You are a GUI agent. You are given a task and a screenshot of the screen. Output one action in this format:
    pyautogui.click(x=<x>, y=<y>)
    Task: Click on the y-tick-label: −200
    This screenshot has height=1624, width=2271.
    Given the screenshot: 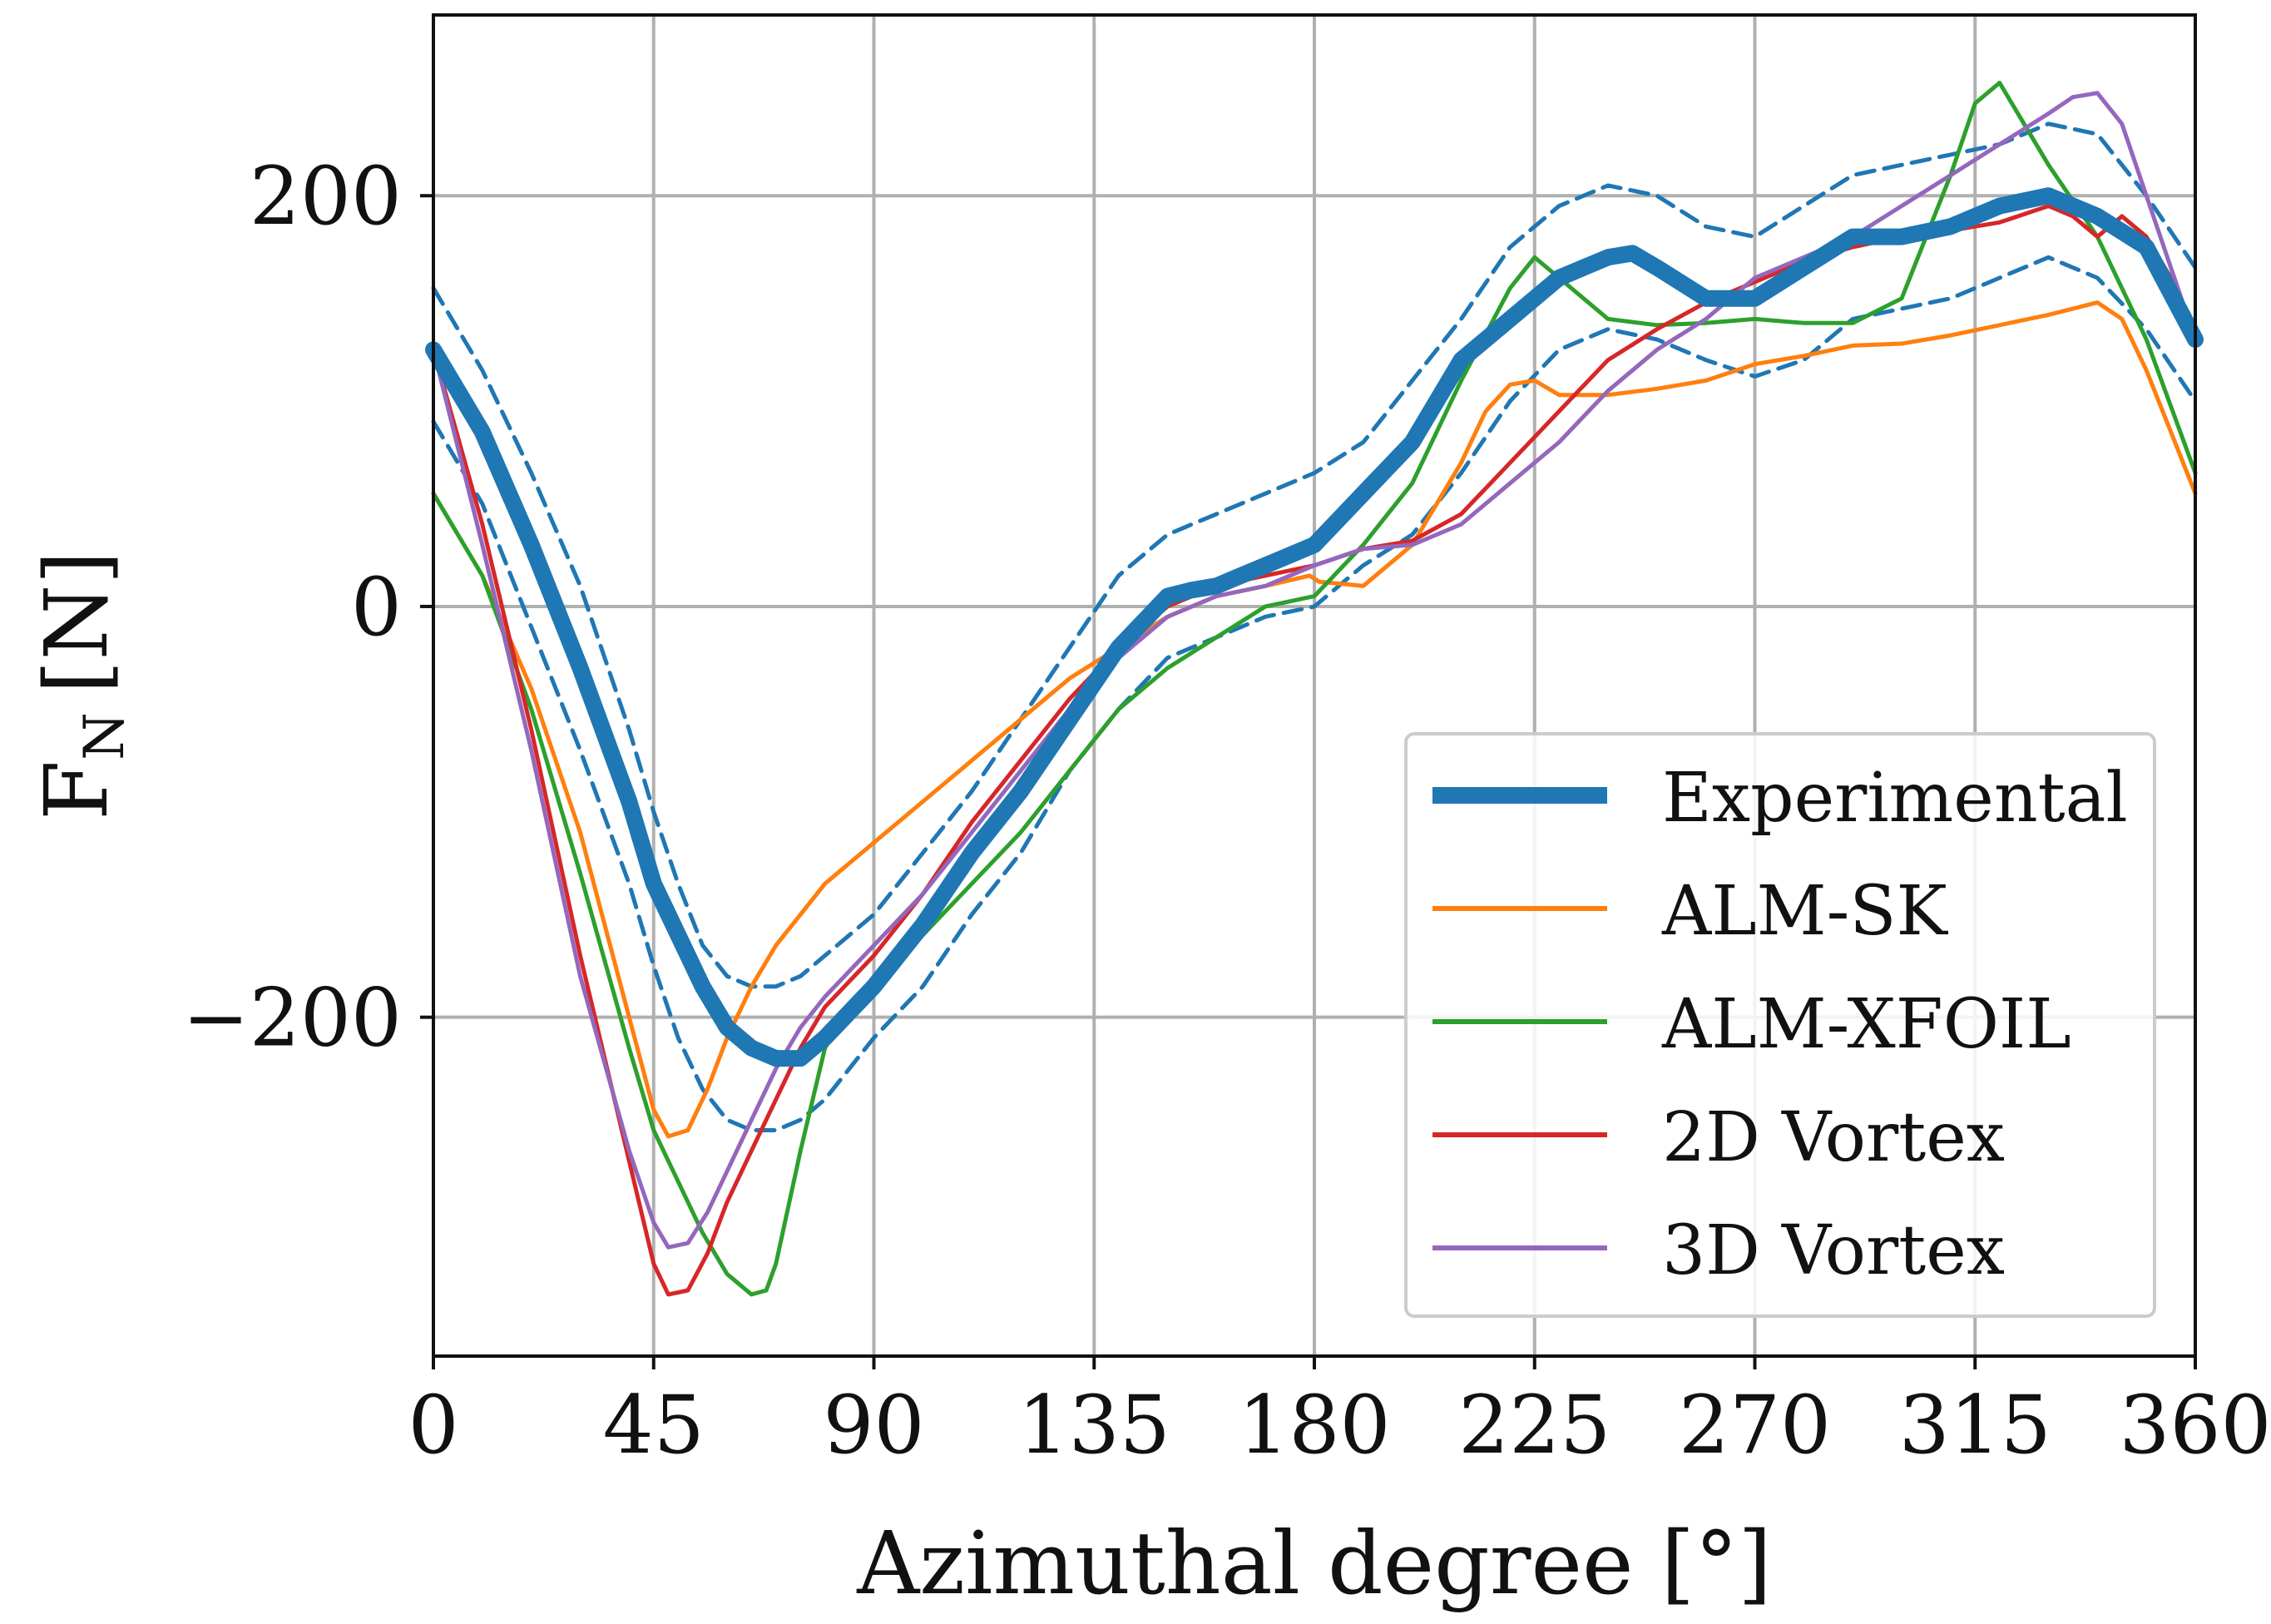 What is the action you would take?
    pyautogui.click(x=292, y=1018)
    